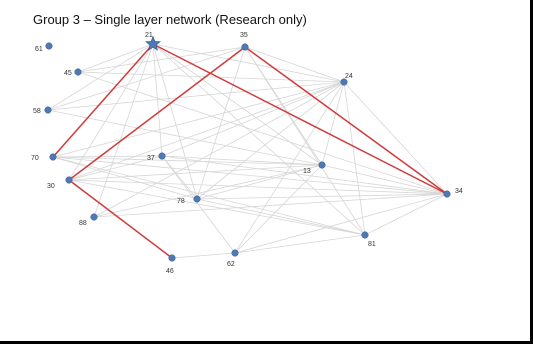  What do you see at coordinates (153, 43) in the screenshot?
I see `node-21-star-icon` at bounding box center [153, 43].